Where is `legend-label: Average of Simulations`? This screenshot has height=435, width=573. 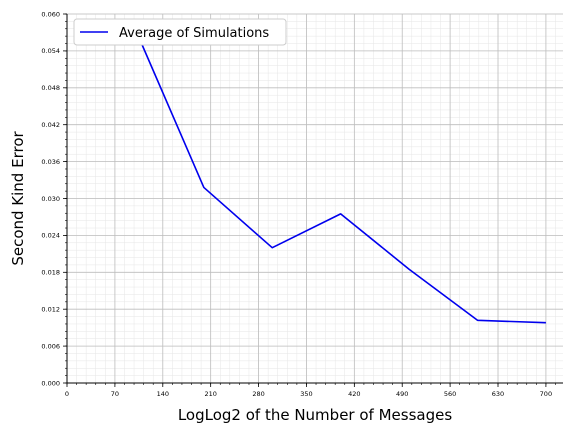
legend-label: Average of Simulations is located at coordinates (194, 33).